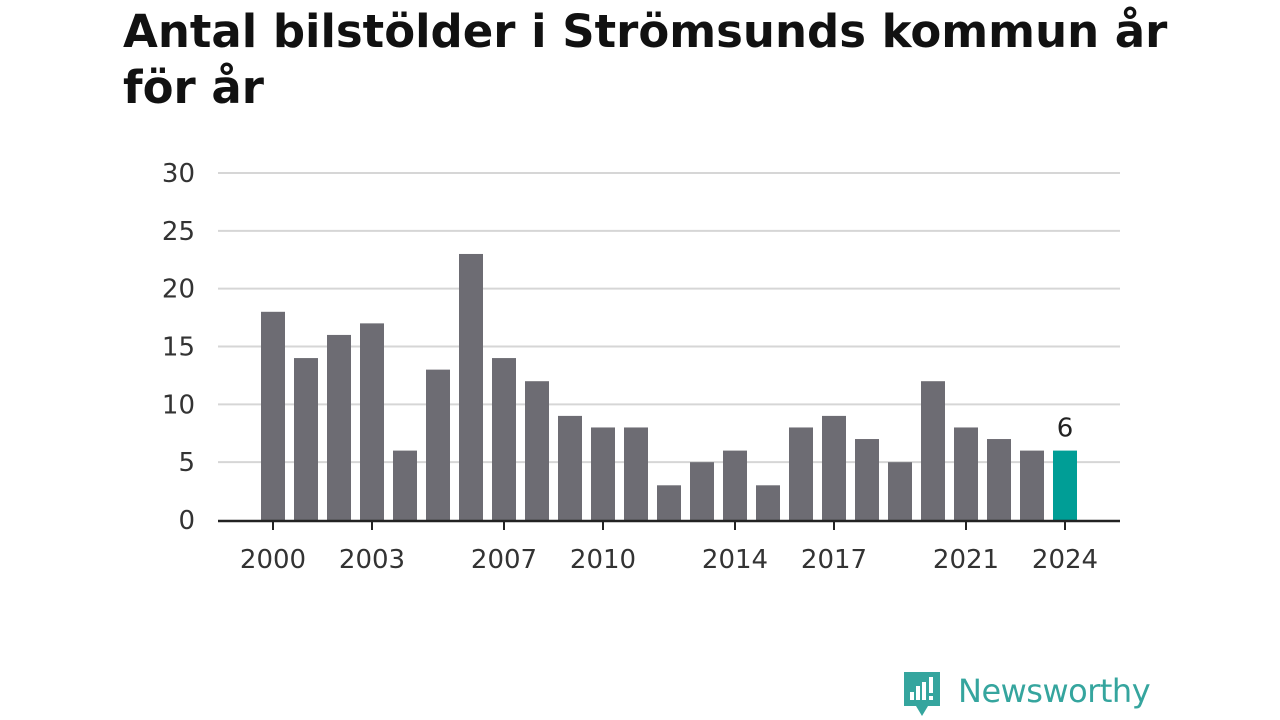  What do you see at coordinates (570, 467) in the screenshot?
I see `bar-2009` at bounding box center [570, 467].